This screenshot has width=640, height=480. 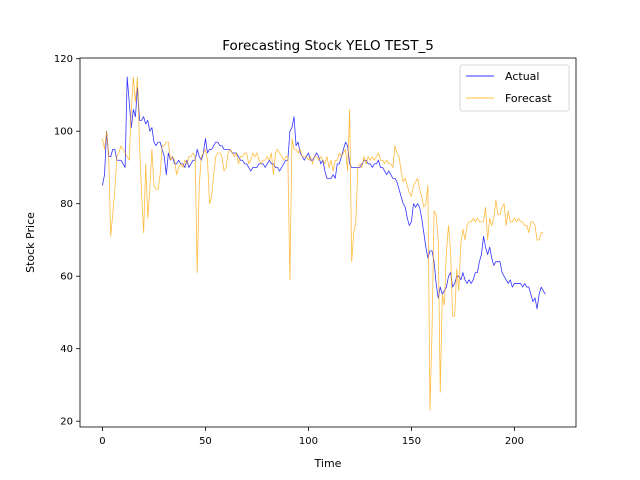 I want to click on x-tick-label: 200, so click(x=514, y=441).